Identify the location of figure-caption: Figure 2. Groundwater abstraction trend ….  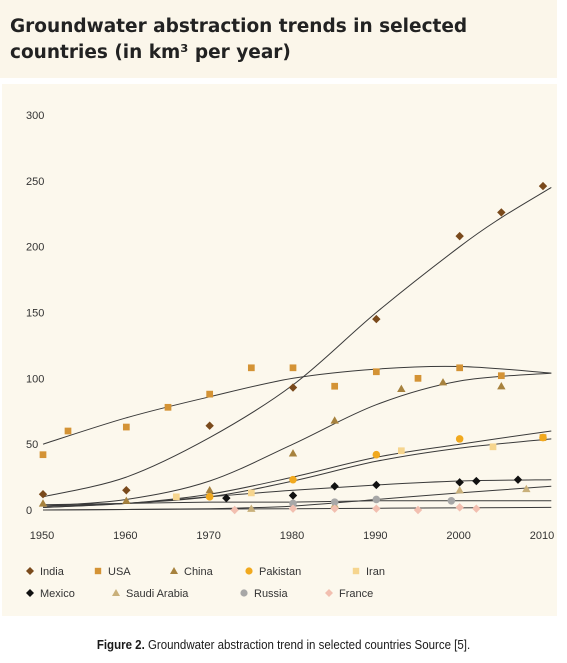
(284, 645).